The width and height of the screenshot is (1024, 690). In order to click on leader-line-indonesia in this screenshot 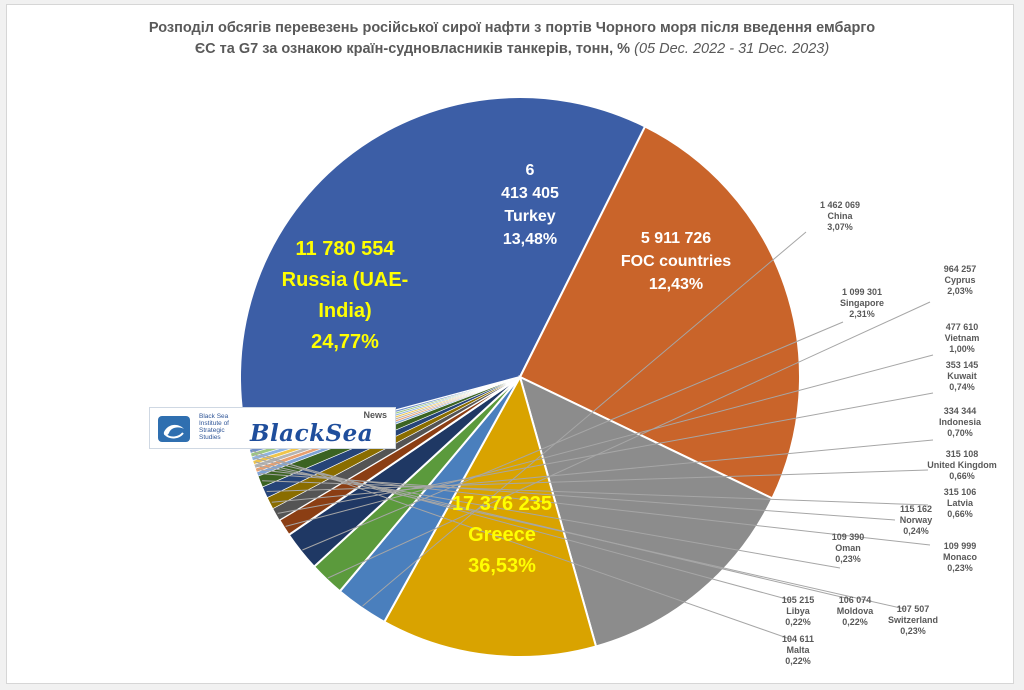, I will do `click(602, 471)`.